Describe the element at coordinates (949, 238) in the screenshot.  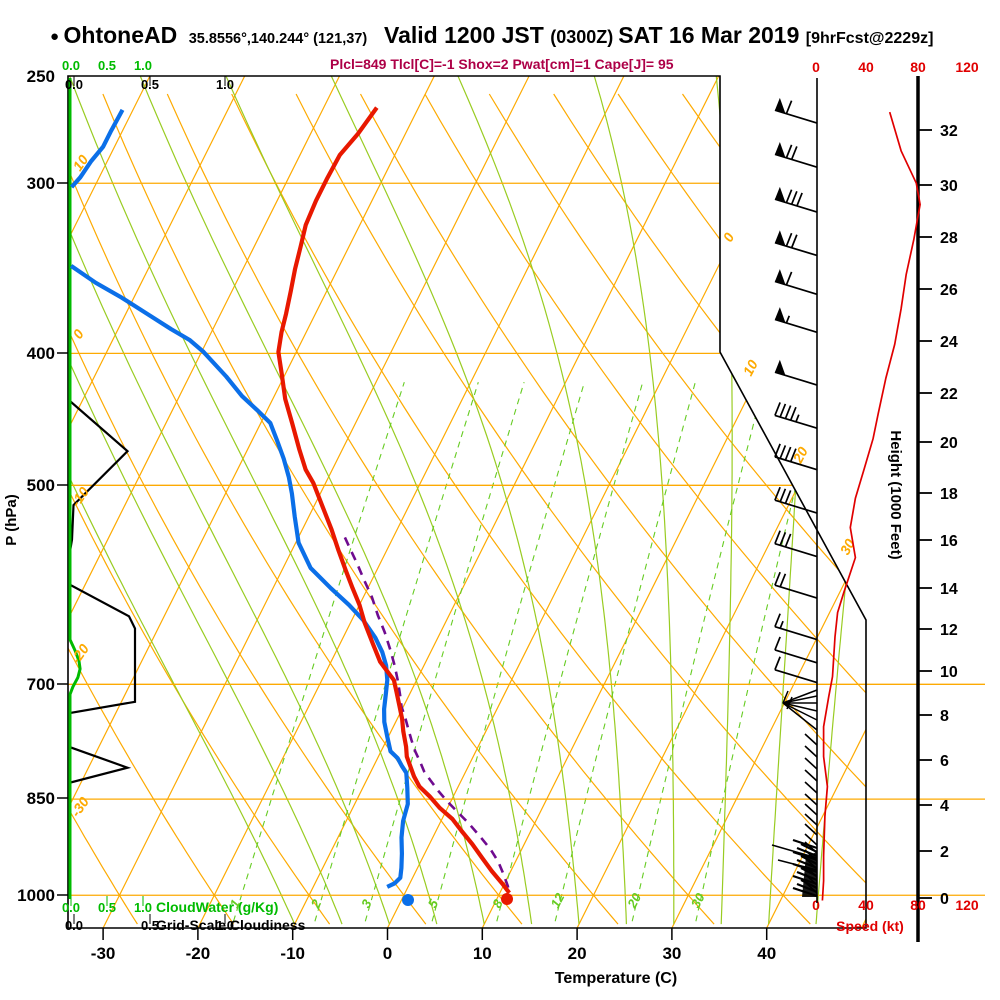
I see `height-tick-label: 28` at that location.